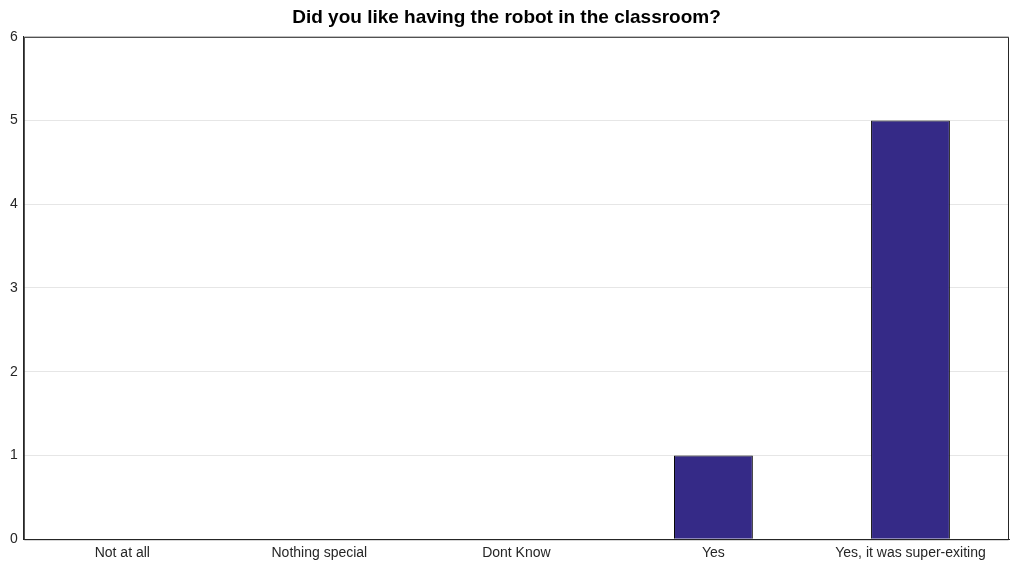 This screenshot has height=572, width=1013. I want to click on chart-title: Did you like having the robot in the classroom?, so click(506, 16).